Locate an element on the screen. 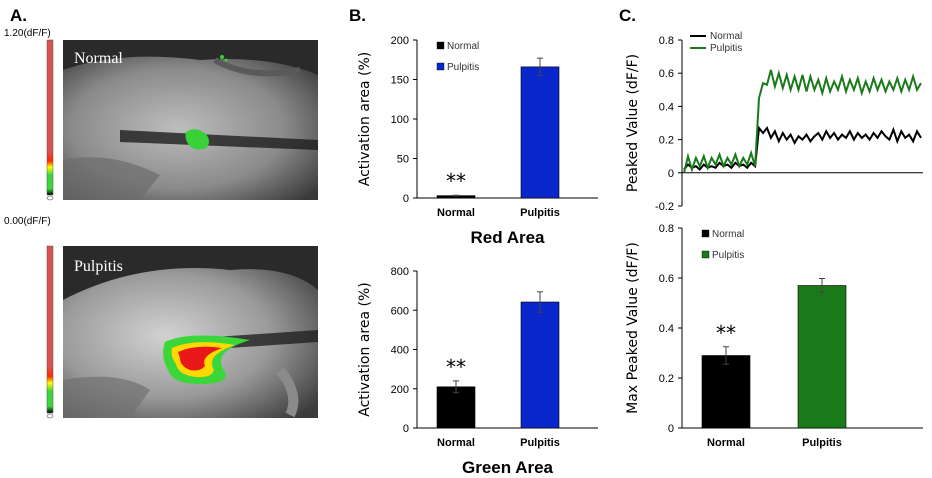  y-axis-label: Peaked Value (dF/F) is located at coordinates (633, 123).